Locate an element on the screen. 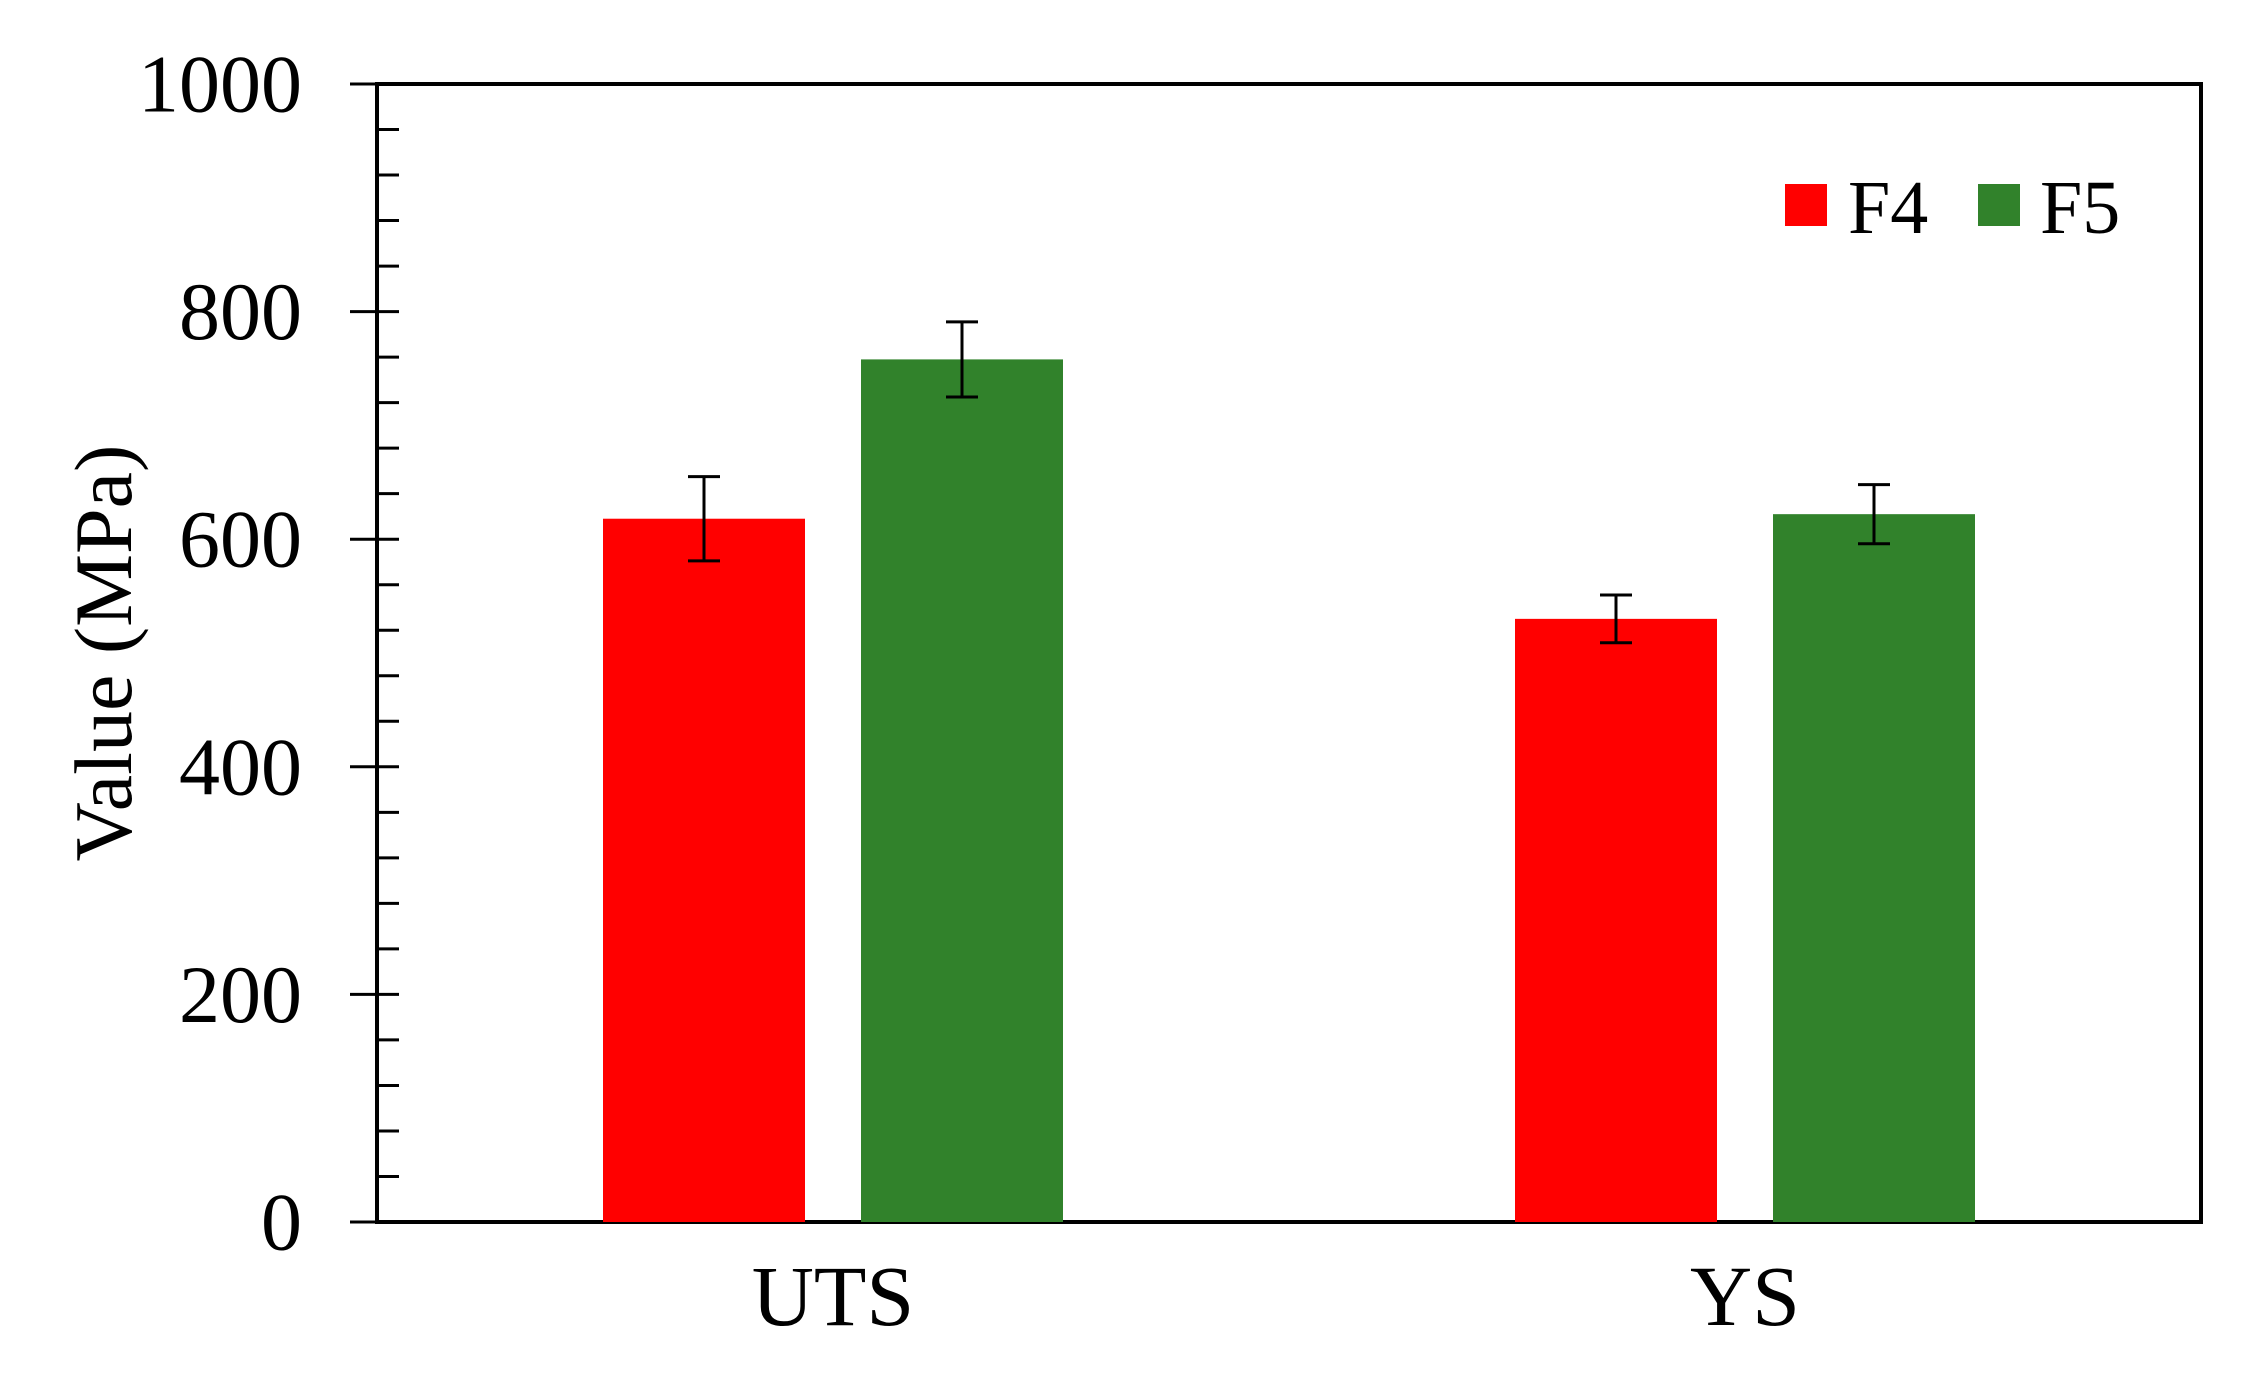 Image resolution: width=2247 pixels, height=1389 pixels. x-category-label: YS is located at coordinates (1745, 1296).